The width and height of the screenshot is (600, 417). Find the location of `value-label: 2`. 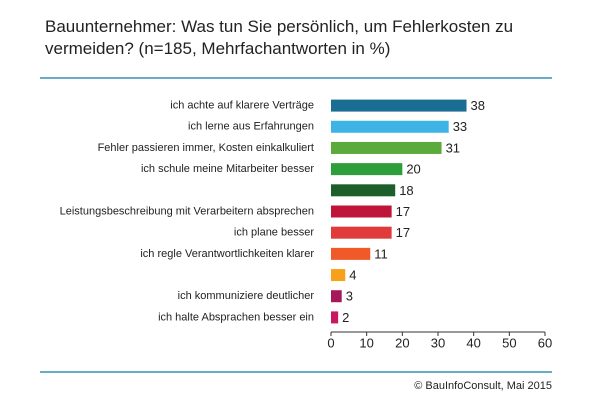

value-label: 2 is located at coordinates (345, 317).